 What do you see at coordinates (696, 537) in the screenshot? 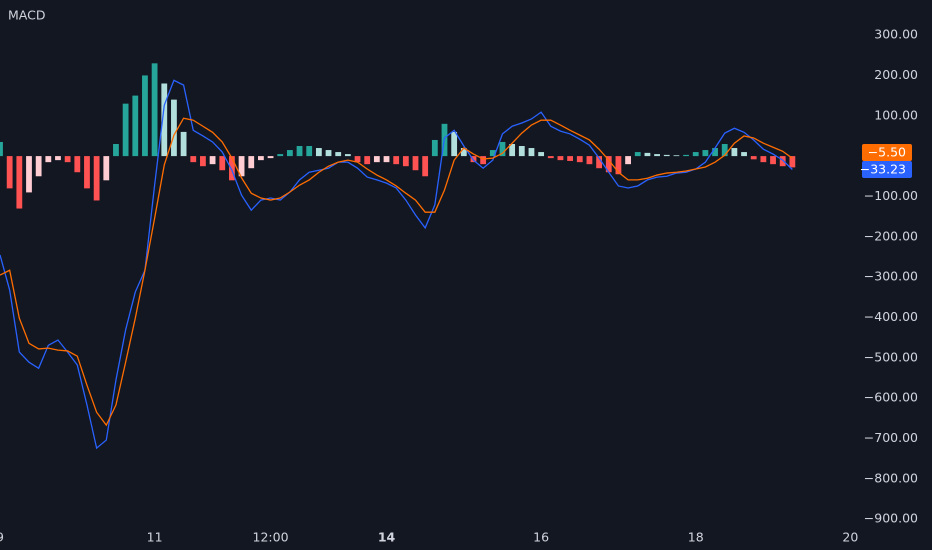
I see `x-tick-label: 18` at bounding box center [696, 537].